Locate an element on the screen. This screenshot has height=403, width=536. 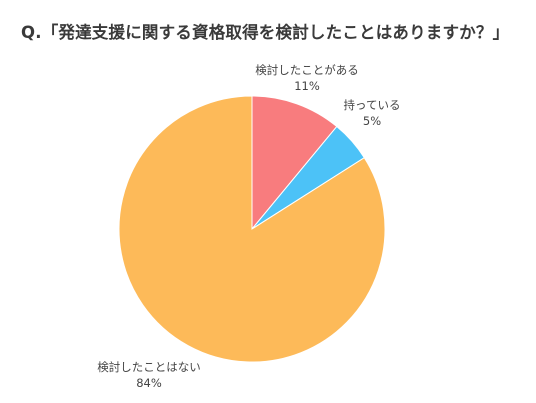
slice-value-label-1: 11% is located at coordinates (307, 86).